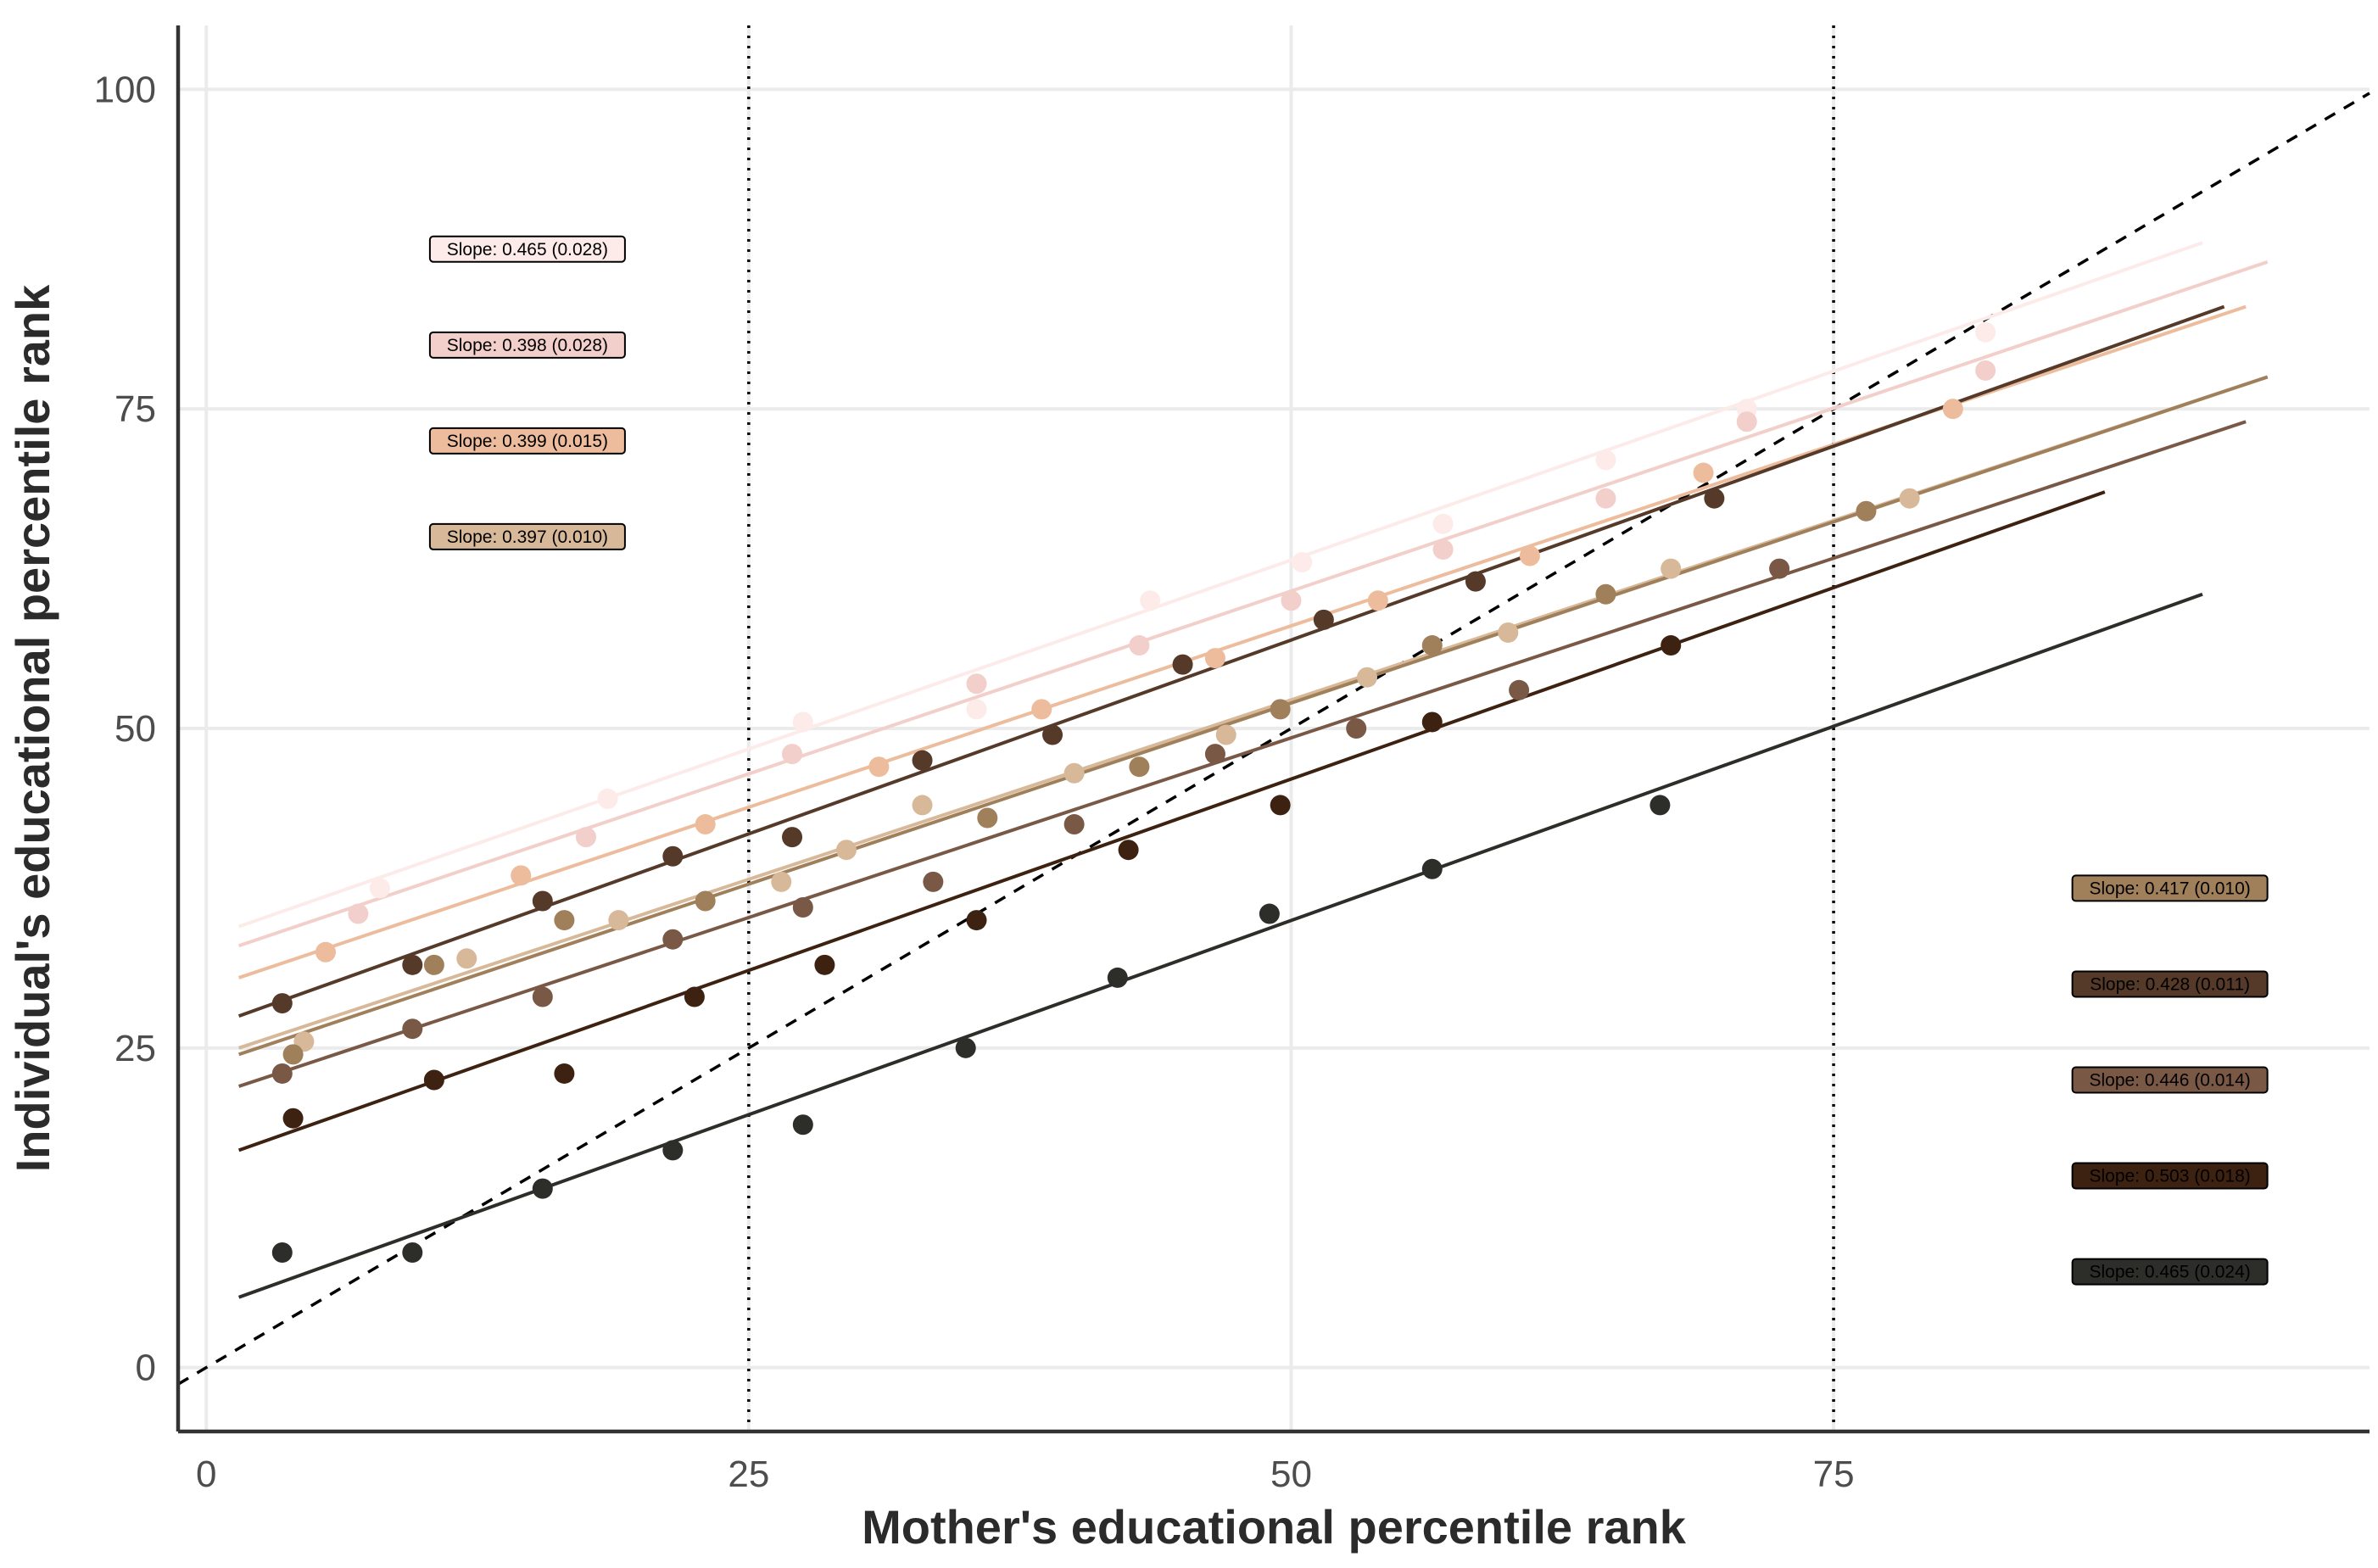  I want to click on svg-text: Slope: 0.446 (0.014), so click(2169, 1081).